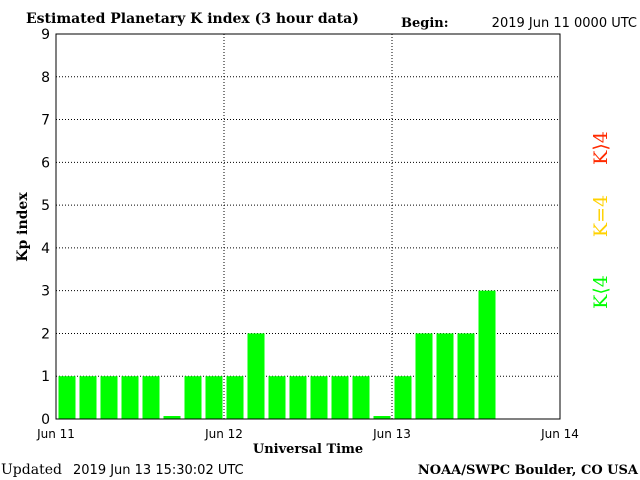 The height and width of the screenshot is (480, 640). Describe the element at coordinates (564, 23) in the screenshot. I see `begin-value: 2019 Jun 11 0000 UTC` at that location.